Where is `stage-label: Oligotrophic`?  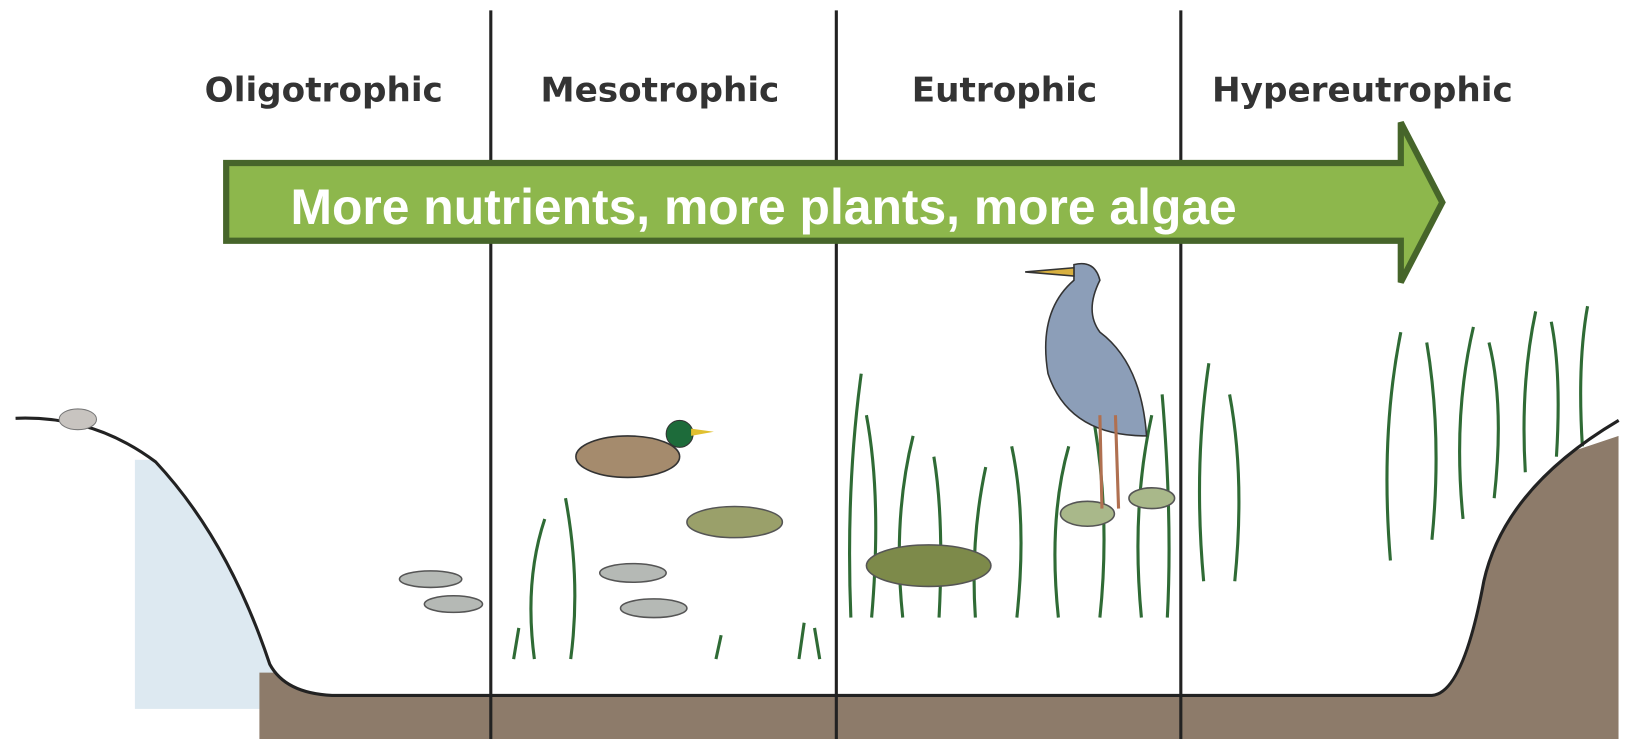
stage-label: Oligotrophic is located at coordinates (324, 91).